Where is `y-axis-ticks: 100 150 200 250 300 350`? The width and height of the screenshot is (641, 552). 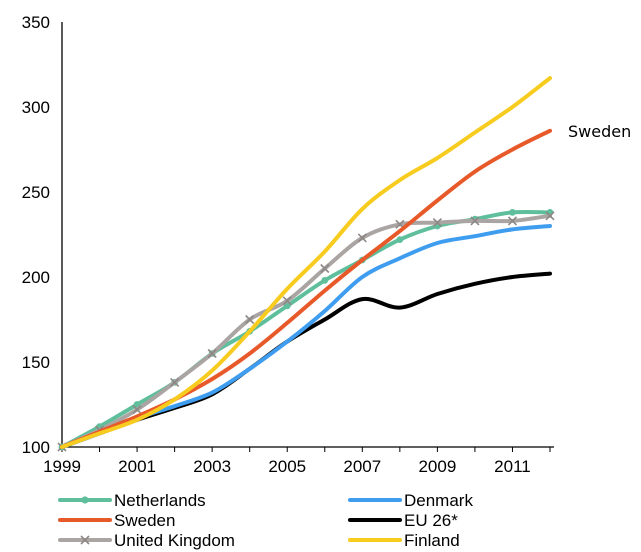 y-axis-ticks: 100 150 200 250 300 350 is located at coordinates (36, 235).